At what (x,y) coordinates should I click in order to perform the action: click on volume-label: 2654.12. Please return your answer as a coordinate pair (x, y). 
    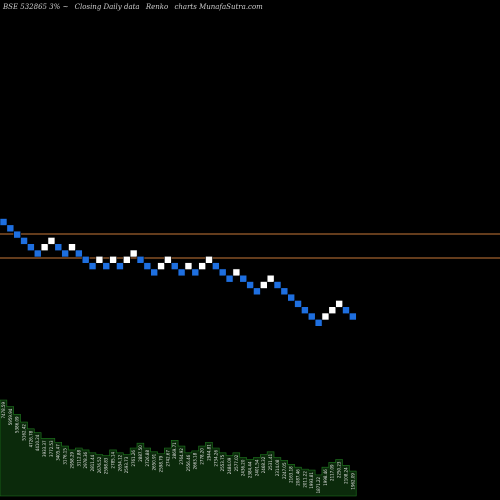
    Looking at the image, I should click on (119, 462).